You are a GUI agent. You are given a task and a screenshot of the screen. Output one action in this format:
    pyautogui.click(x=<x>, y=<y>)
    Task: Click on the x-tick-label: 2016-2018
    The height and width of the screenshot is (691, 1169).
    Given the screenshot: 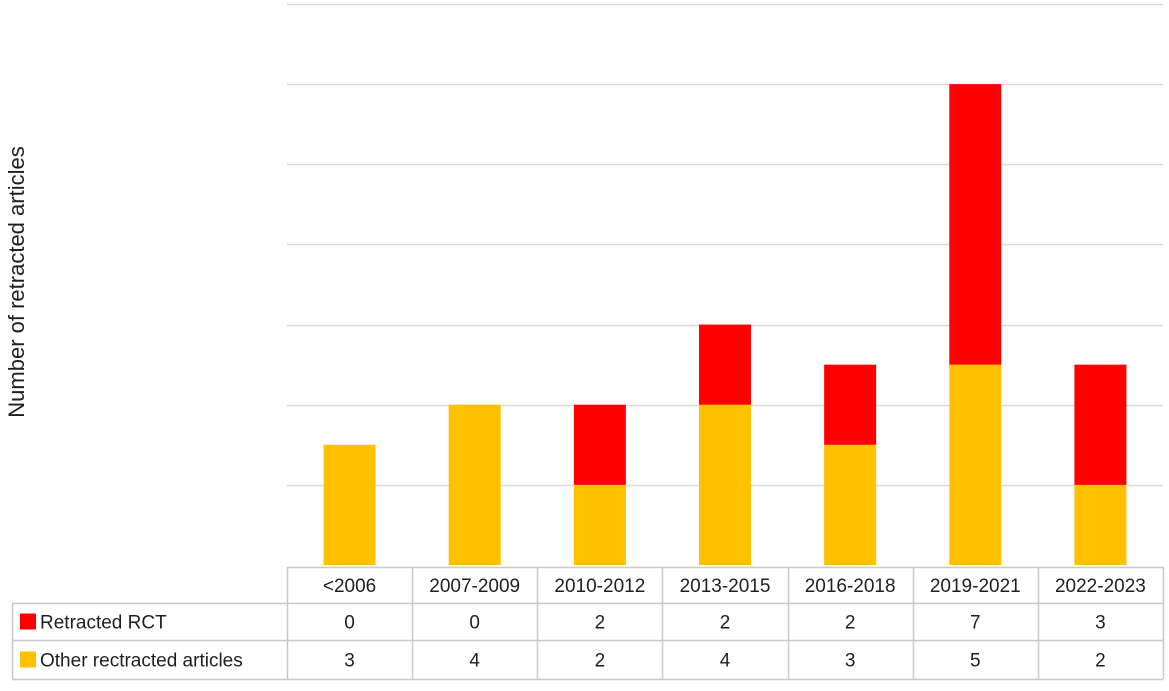 What is the action you would take?
    pyautogui.click(x=850, y=586)
    